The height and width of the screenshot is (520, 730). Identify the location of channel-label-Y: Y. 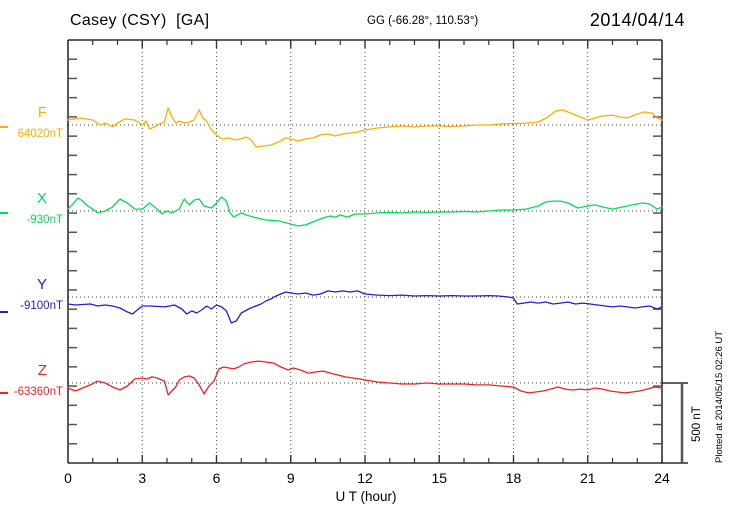
(41, 284).